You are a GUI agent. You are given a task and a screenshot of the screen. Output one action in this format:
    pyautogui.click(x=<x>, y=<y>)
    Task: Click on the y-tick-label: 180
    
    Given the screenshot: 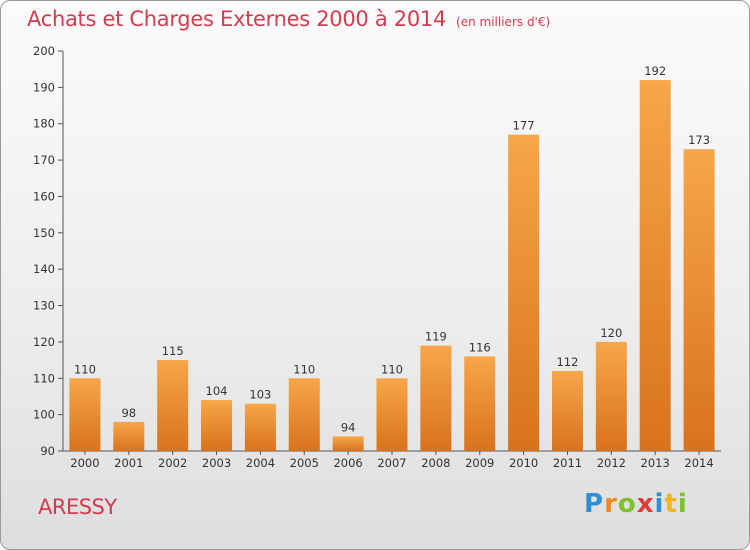 What is the action you would take?
    pyautogui.click(x=44, y=124)
    